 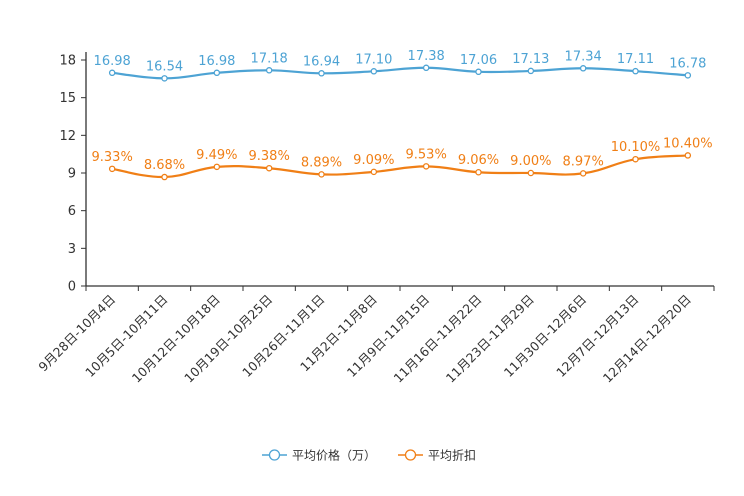 I want to click on series-line-avg-discount, so click(x=399, y=166).